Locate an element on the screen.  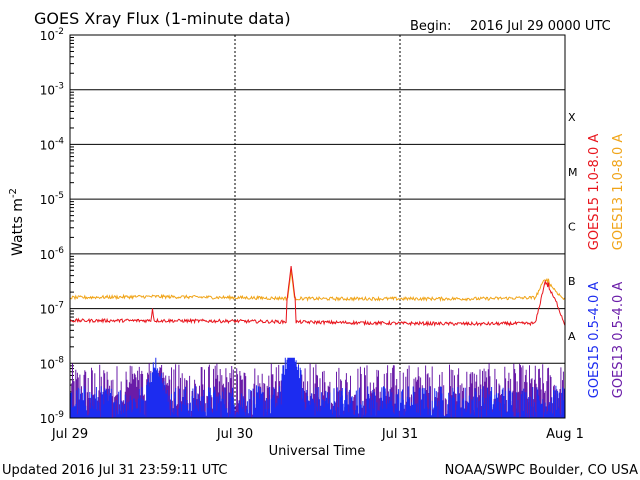
begin-label: Begin: is located at coordinates (430, 26).